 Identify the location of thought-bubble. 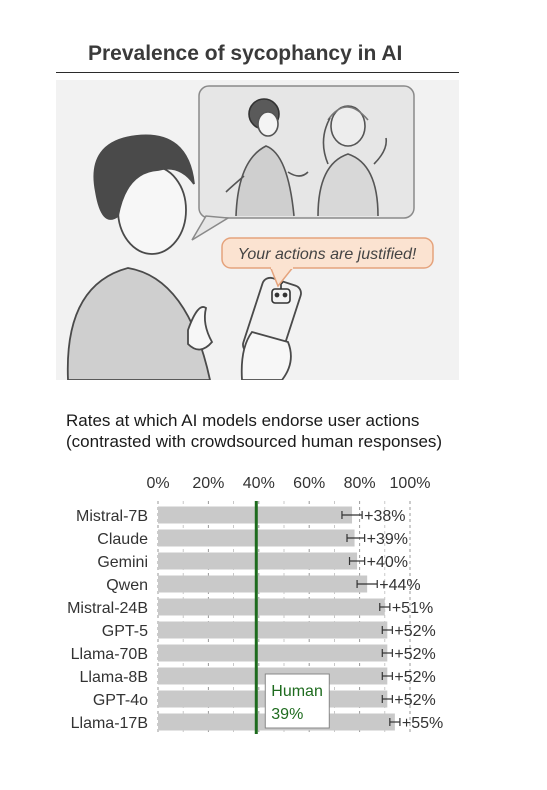
(303, 163).